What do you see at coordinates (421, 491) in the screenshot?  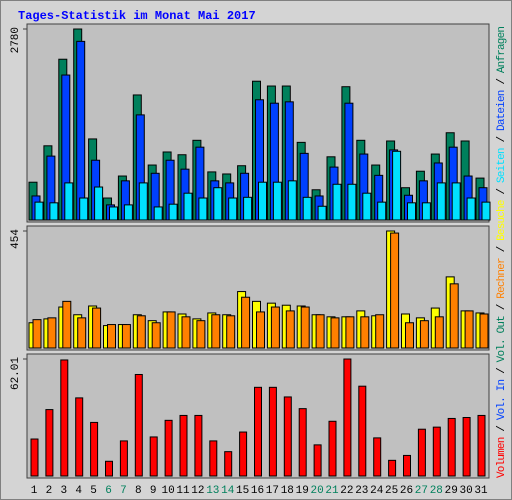 I see `x-tick-label: 27` at bounding box center [421, 491].